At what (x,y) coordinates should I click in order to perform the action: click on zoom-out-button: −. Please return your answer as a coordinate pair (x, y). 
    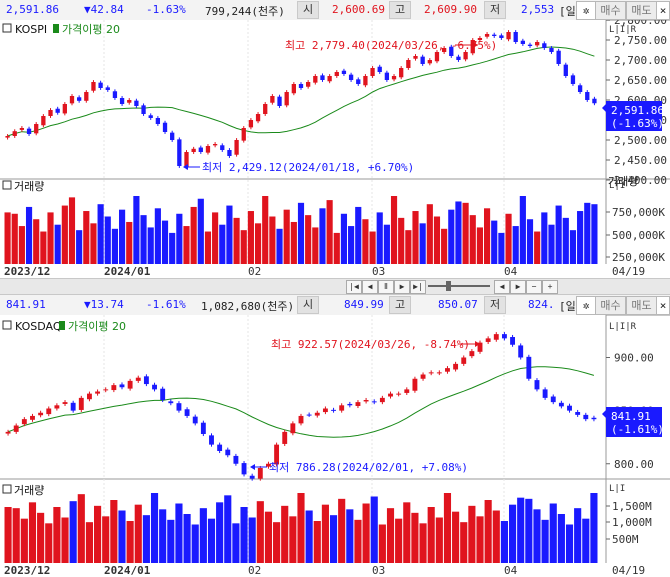
    Looking at the image, I should click on (534, 287).